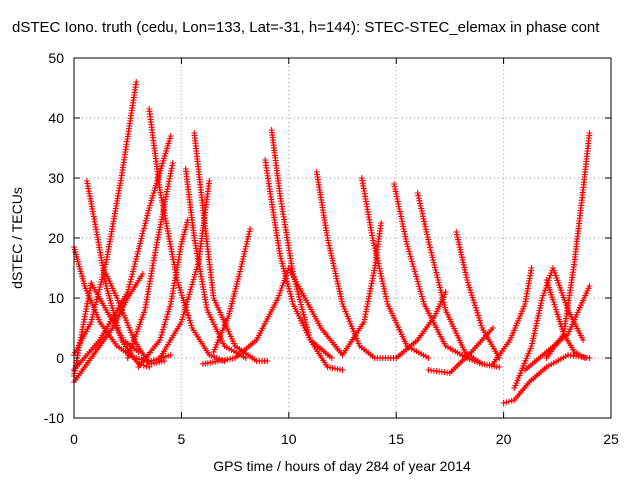 Image resolution: width=640 pixels, height=480 pixels. Describe the element at coordinates (56, 118) in the screenshot. I see `y-tick-label: 40` at that location.